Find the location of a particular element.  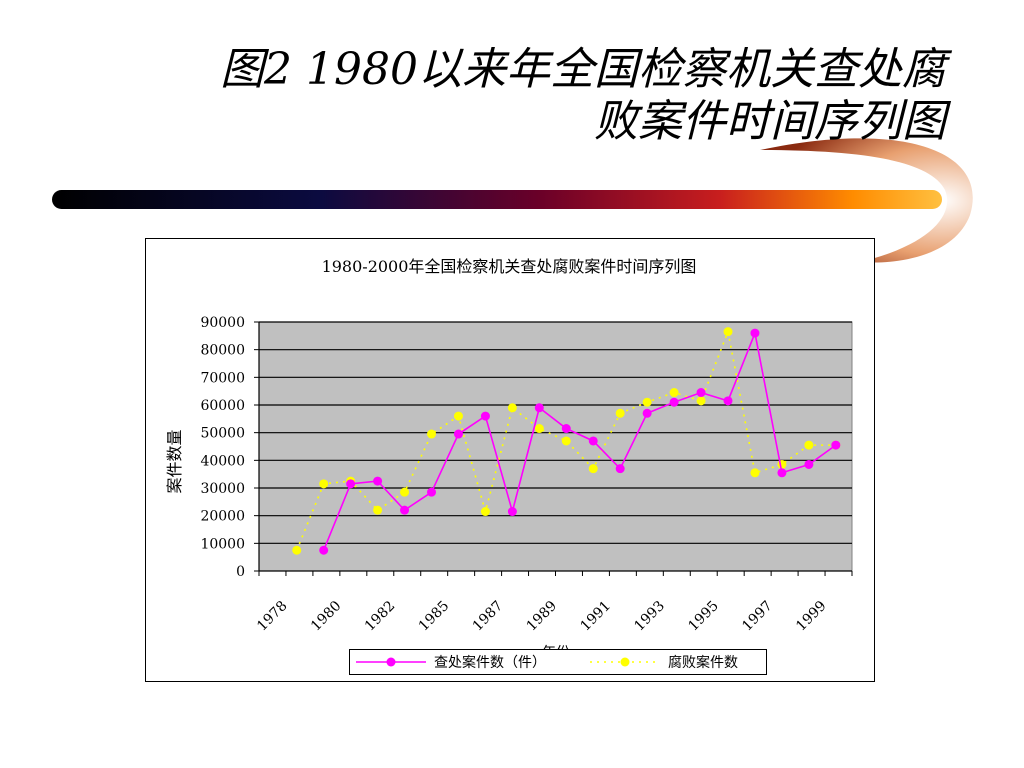

x-tick-label: 1982 is located at coordinates (380, 616).